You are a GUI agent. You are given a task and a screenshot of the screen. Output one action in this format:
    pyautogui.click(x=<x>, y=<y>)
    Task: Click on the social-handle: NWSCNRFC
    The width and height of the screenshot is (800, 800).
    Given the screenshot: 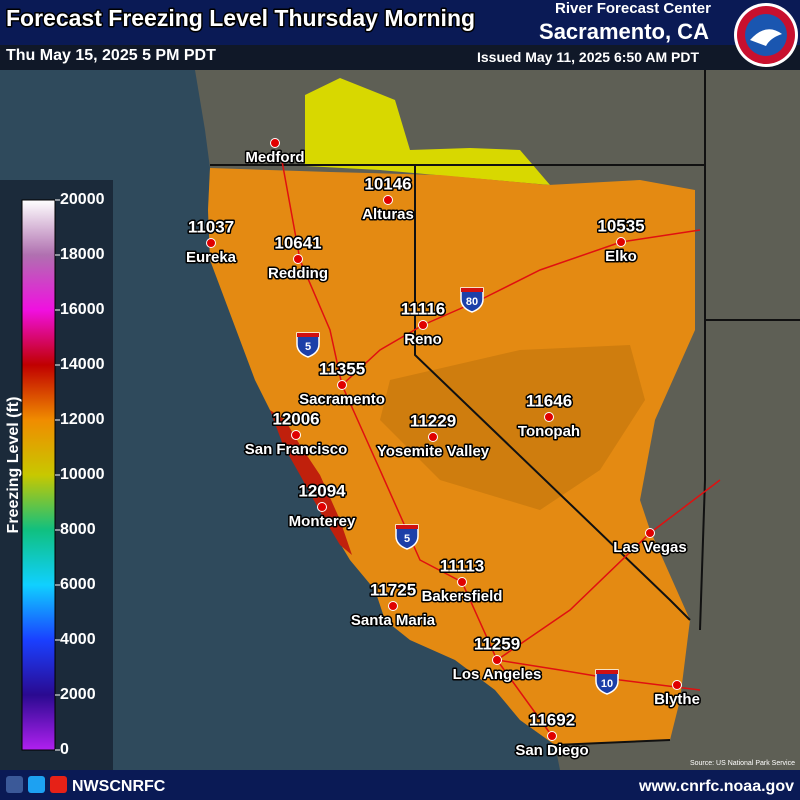 What is the action you would take?
    pyautogui.click(x=119, y=786)
    